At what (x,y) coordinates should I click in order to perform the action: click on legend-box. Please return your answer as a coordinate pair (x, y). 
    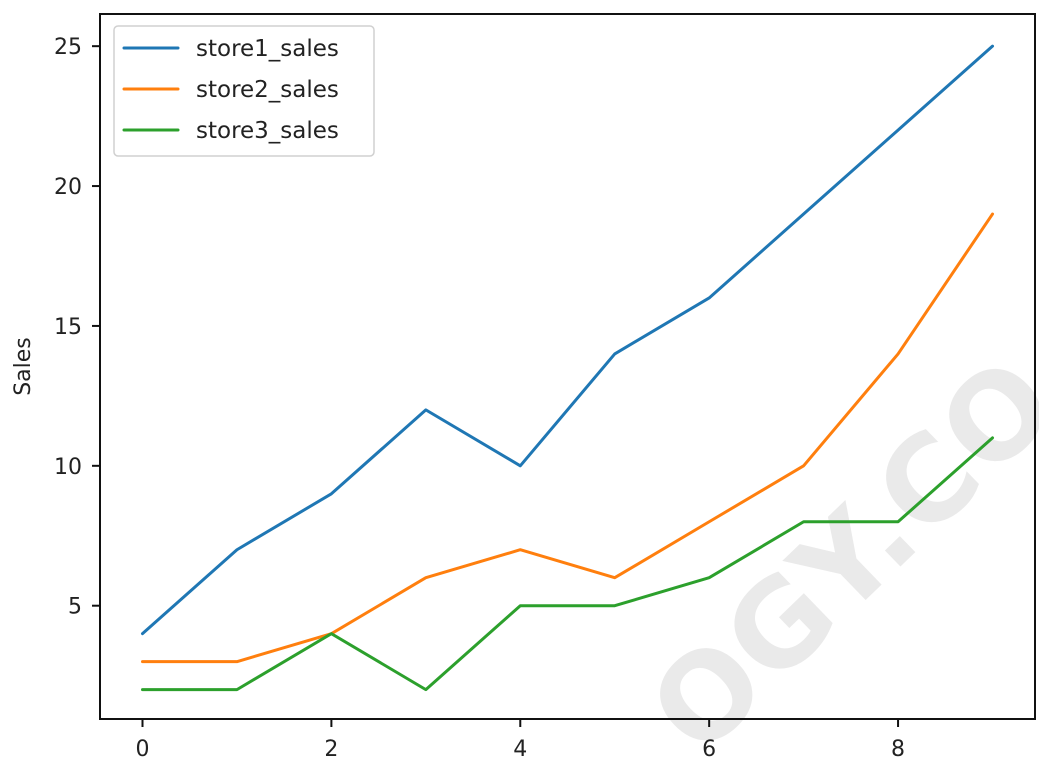
    Looking at the image, I should click on (244, 91).